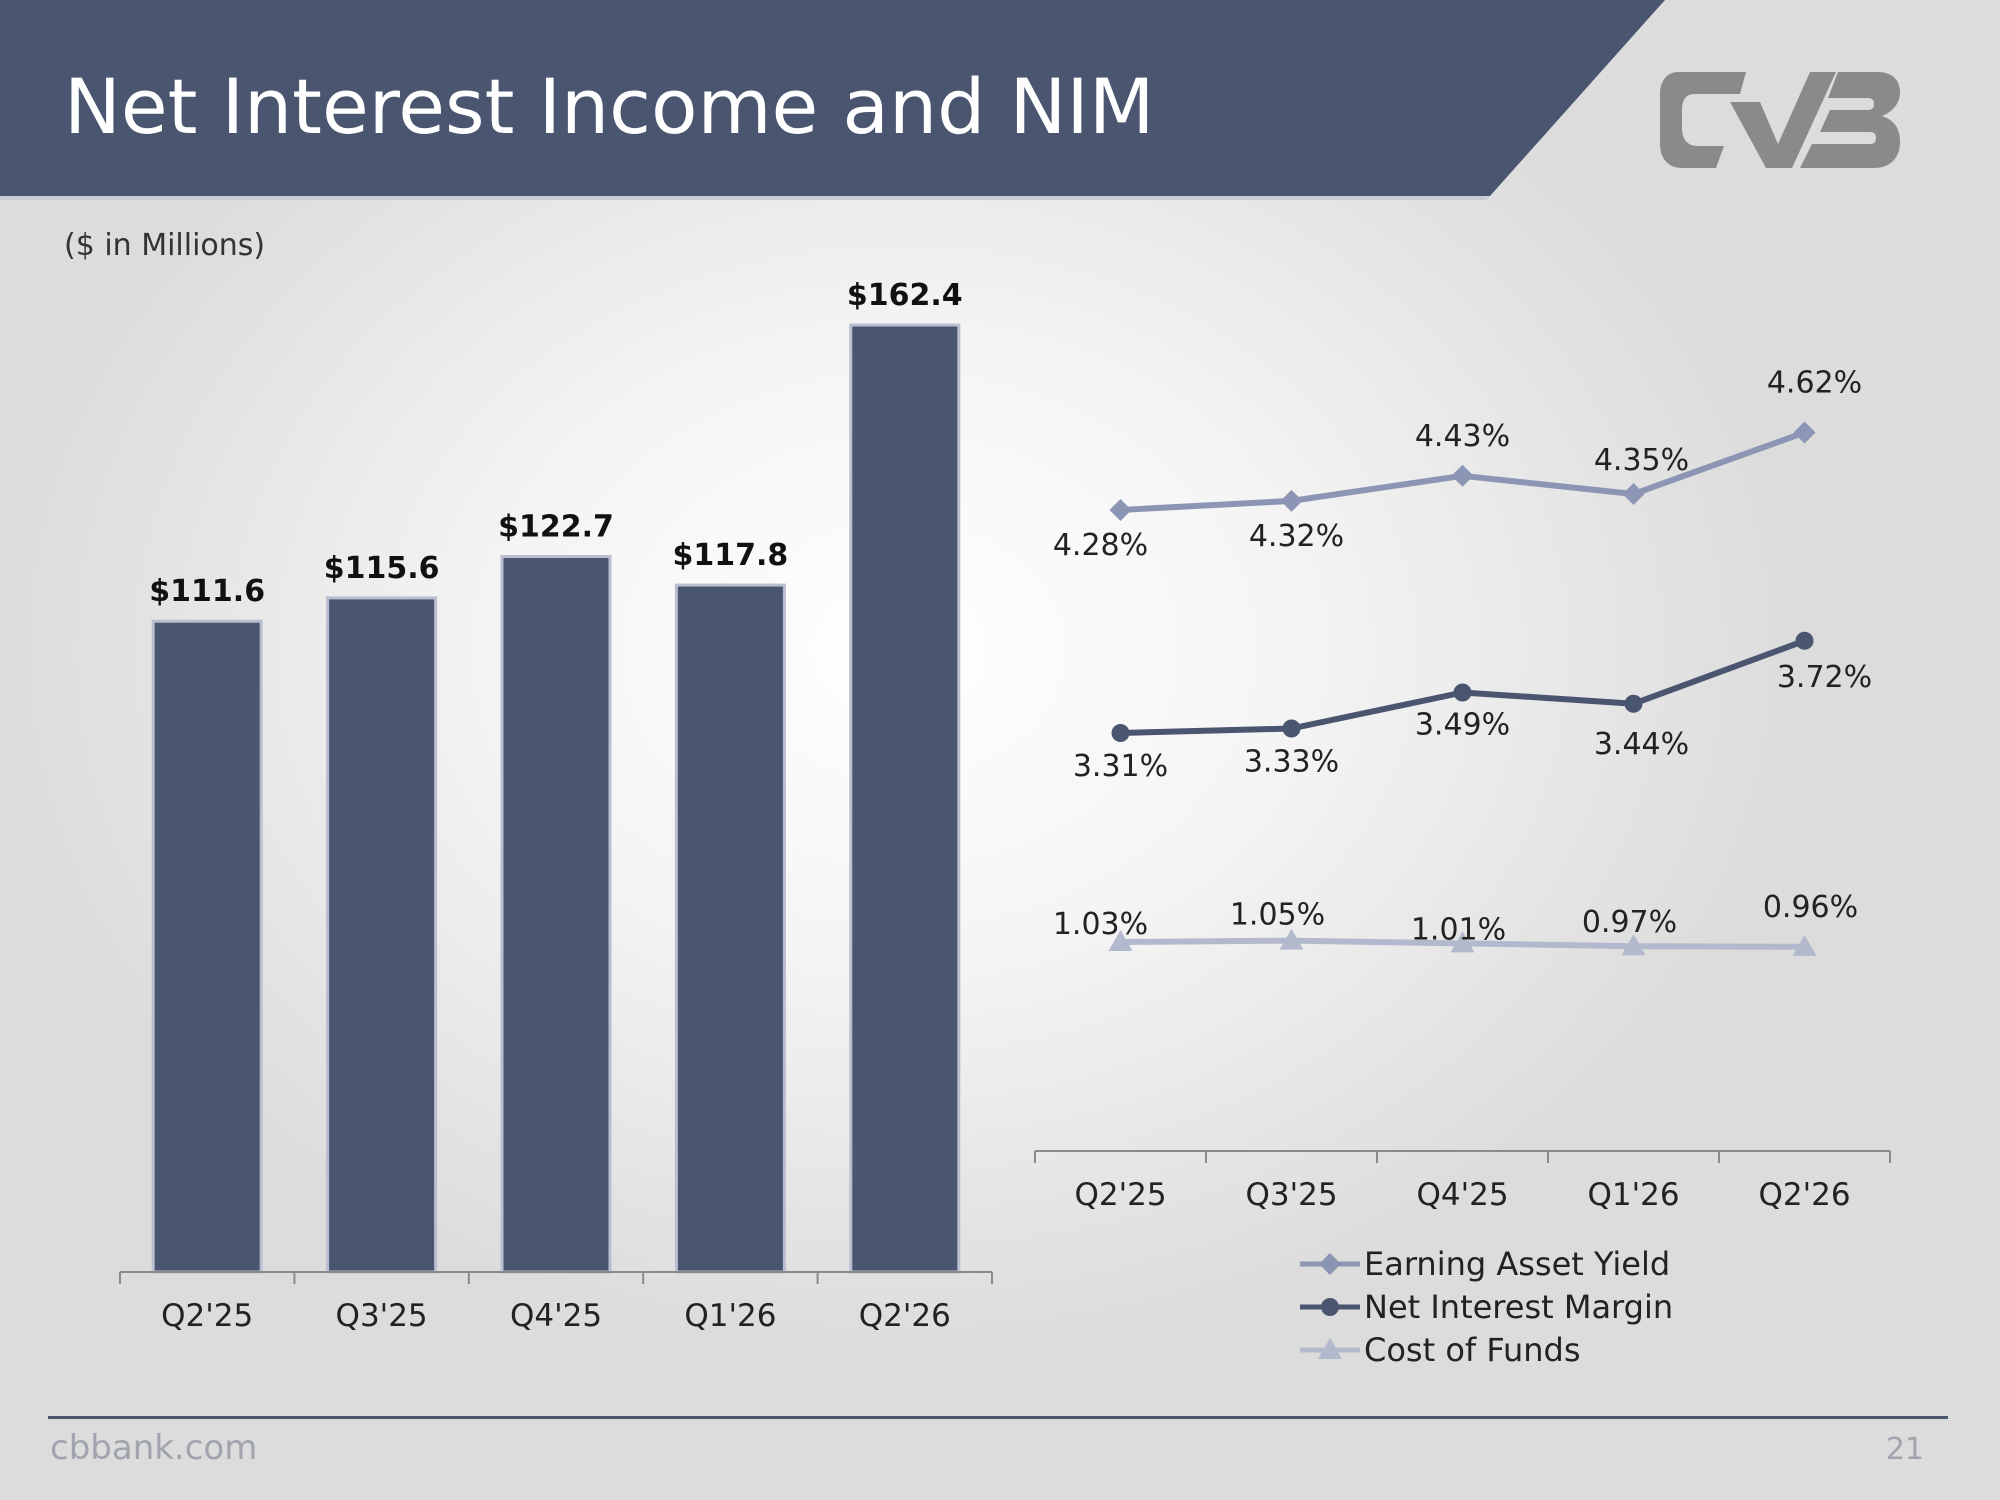  I want to click on point-data-label: 3.33%, so click(1291, 762).